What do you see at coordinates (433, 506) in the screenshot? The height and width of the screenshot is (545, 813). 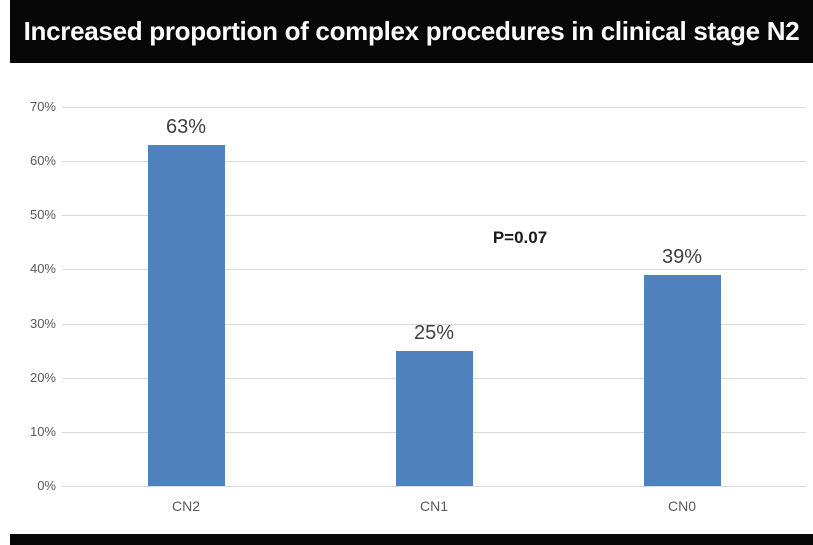 I see `x-axis-category-label: CN1` at bounding box center [433, 506].